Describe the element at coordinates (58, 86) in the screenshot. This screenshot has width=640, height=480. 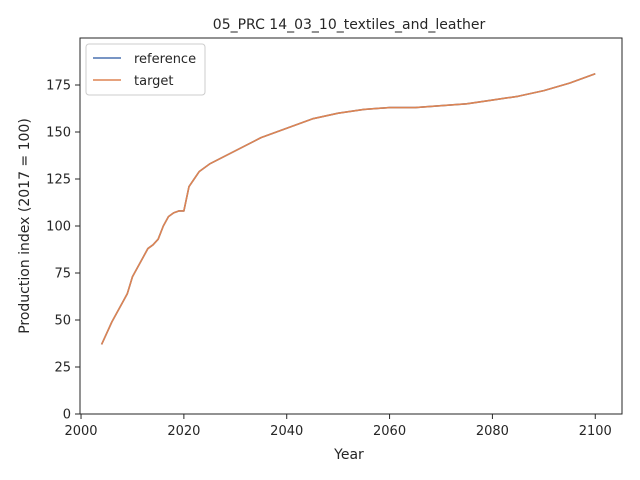
I see `y-tick-label: 175` at that location.